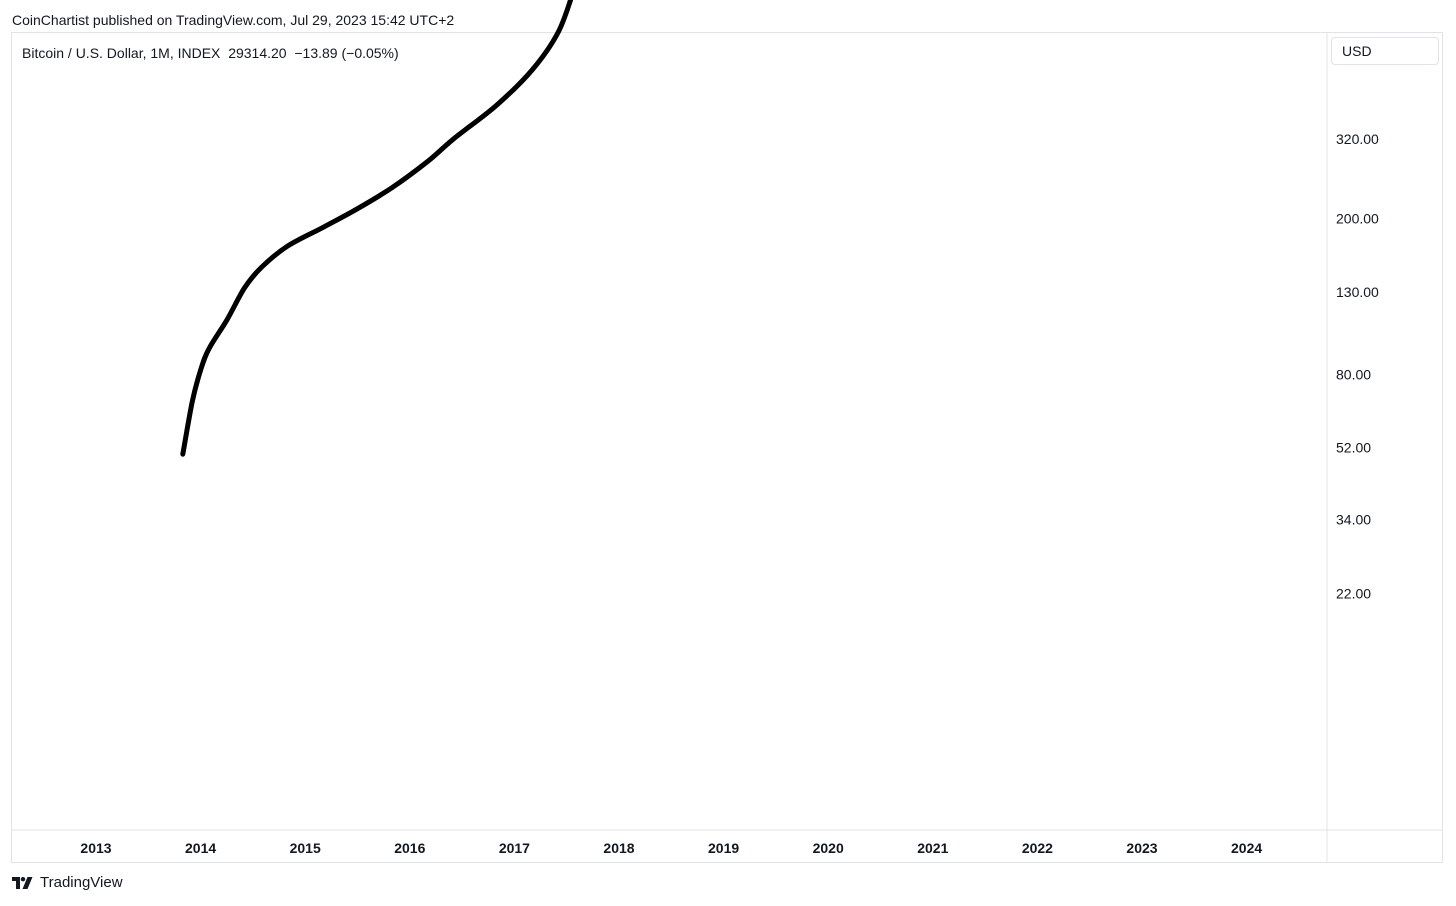  What do you see at coordinates (1357, 139) in the screenshot?
I see `y-tick-label: 320.00` at bounding box center [1357, 139].